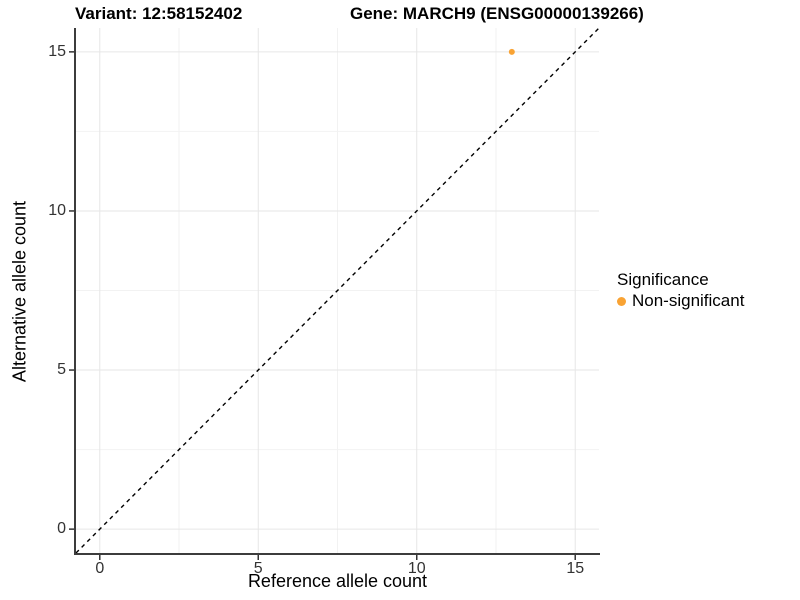 The width and height of the screenshot is (800, 600). What do you see at coordinates (688, 300) in the screenshot?
I see `legend-item-label: Non-significant` at bounding box center [688, 300].